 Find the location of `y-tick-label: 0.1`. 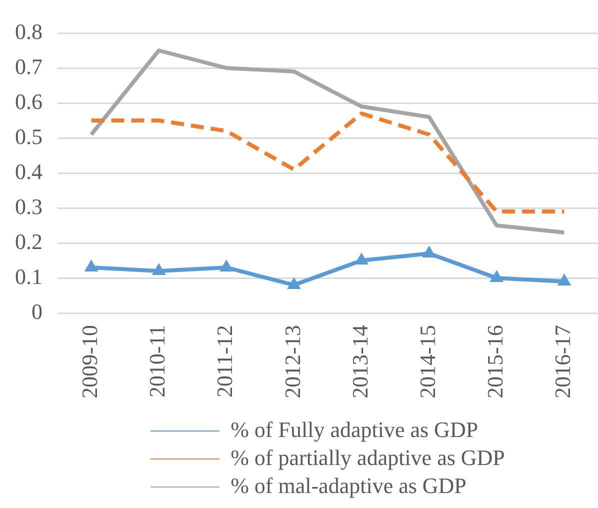

y-tick-label: 0.1 is located at coordinates (28, 276).